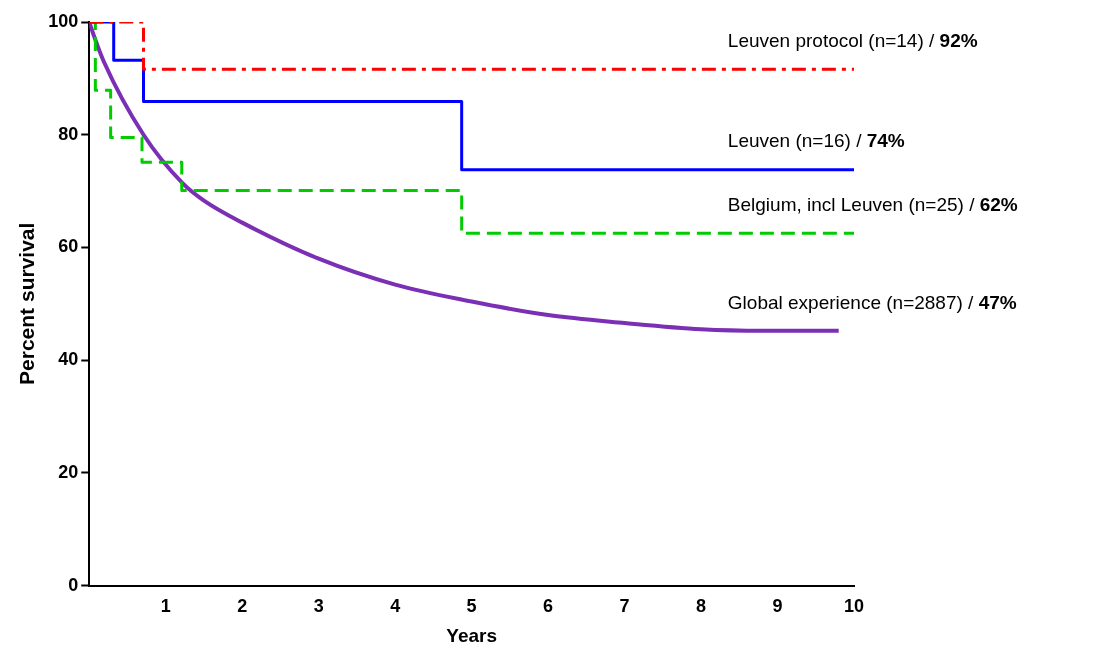 The image size is (1112, 664). I want to click on x-tick-label: 5, so click(471, 606).